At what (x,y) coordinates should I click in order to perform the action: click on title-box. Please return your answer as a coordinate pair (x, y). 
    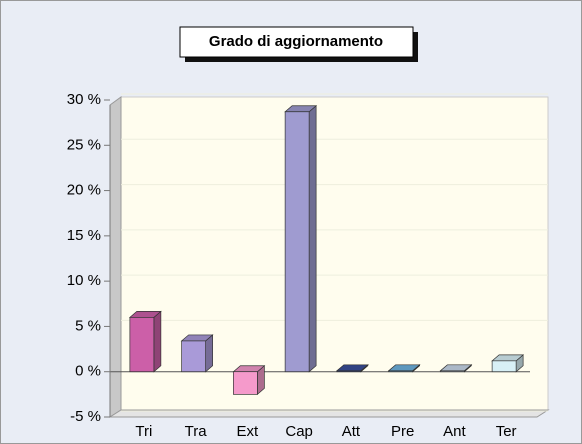
    Looking at the image, I should click on (296, 42).